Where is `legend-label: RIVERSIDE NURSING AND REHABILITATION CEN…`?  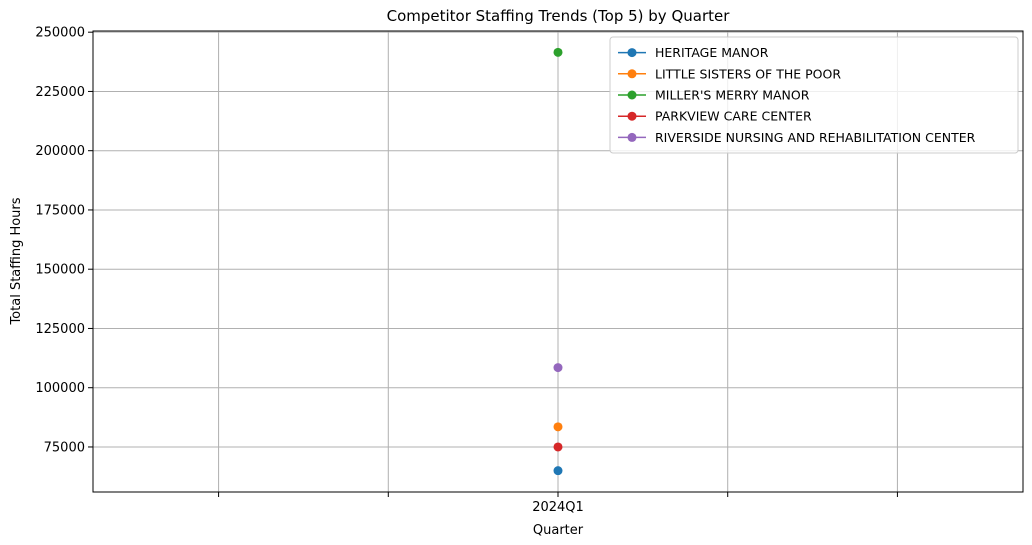
legend-label: RIVERSIDE NURSING AND REHABILITATION CEN… is located at coordinates (815, 137).